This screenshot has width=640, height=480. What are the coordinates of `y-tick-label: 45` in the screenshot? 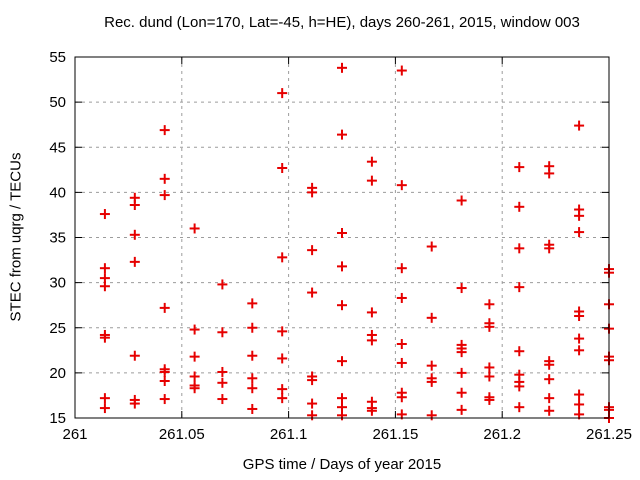 It's located at (57, 147).